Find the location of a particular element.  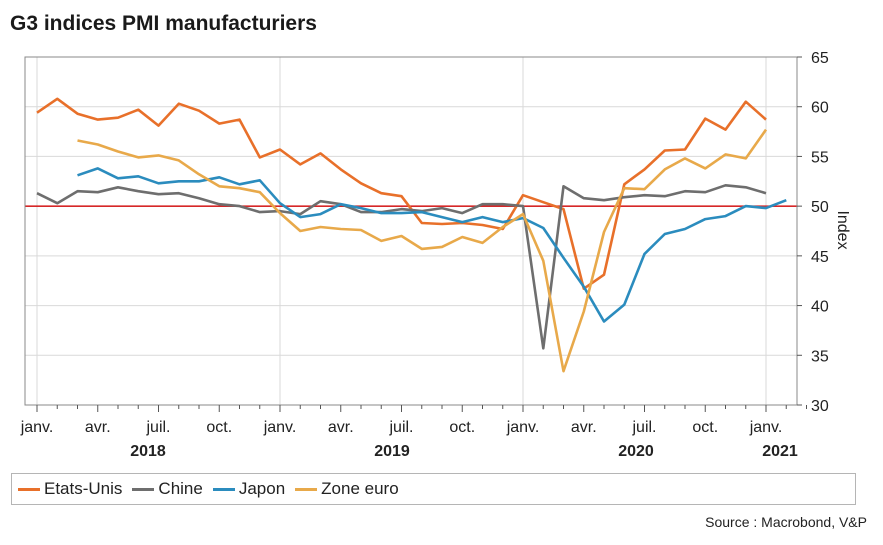

y-tick-label: 50 is located at coordinates (820, 207).